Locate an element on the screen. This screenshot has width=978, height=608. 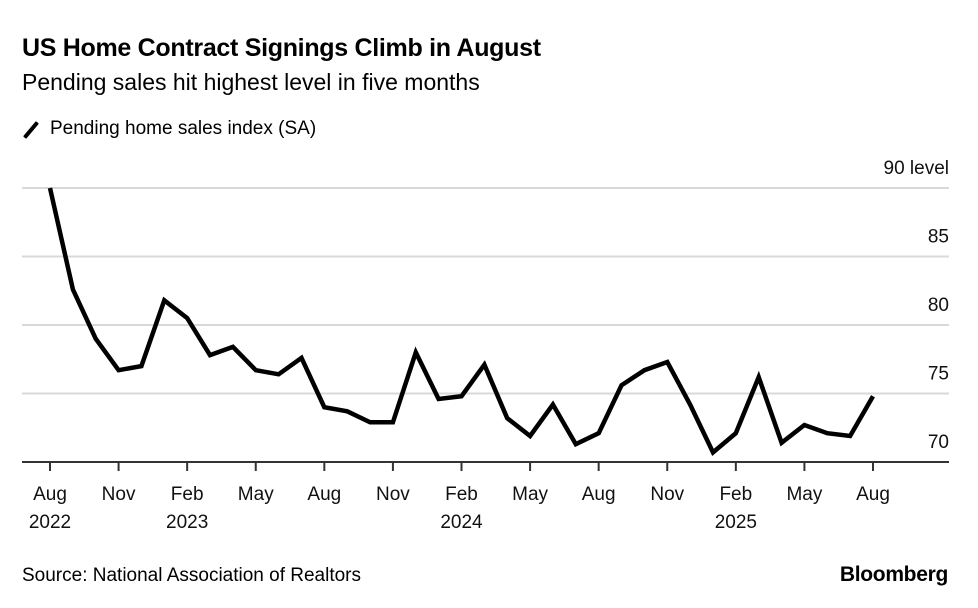
bloomberg-logo: Bloomberg is located at coordinates (893, 574).